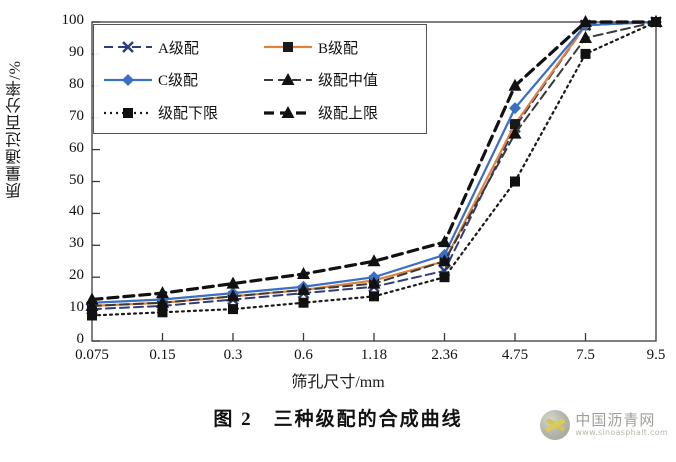 The width and height of the screenshot is (676, 462). I want to click on x-tick-label: 0.3, so click(233, 355).